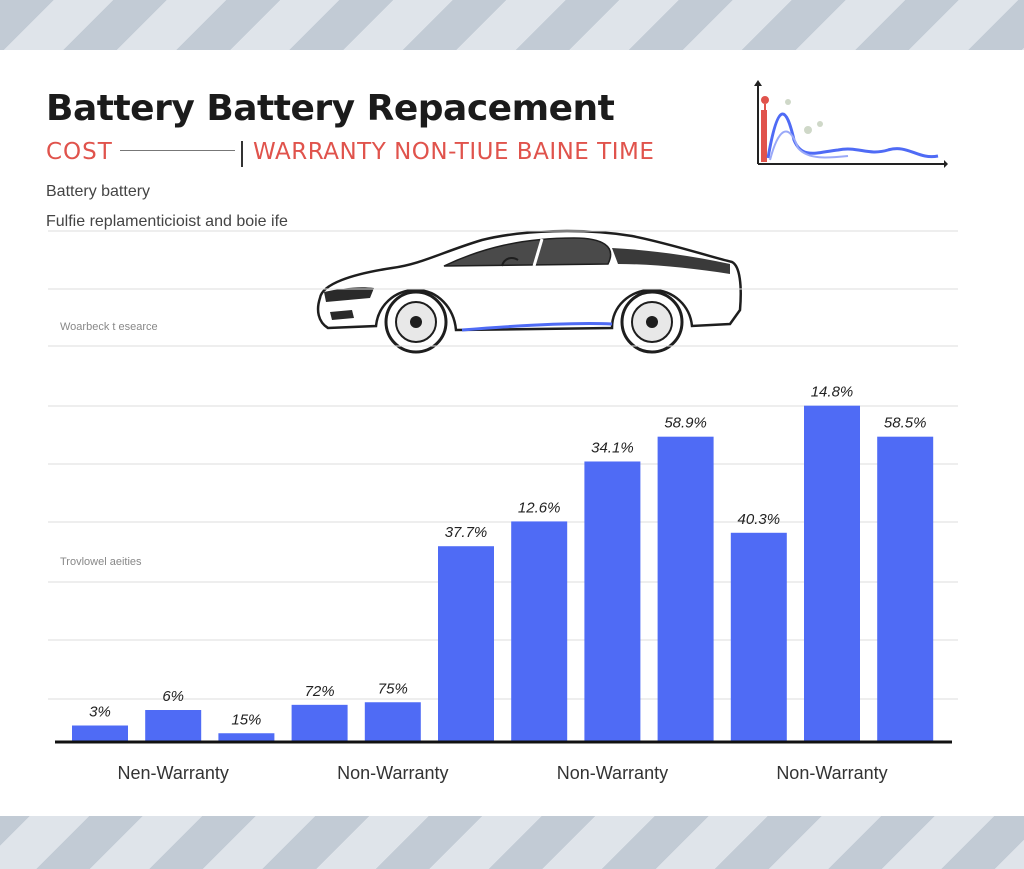  I want to click on bar-value-label-7: 34.1%, so click(612, 447).